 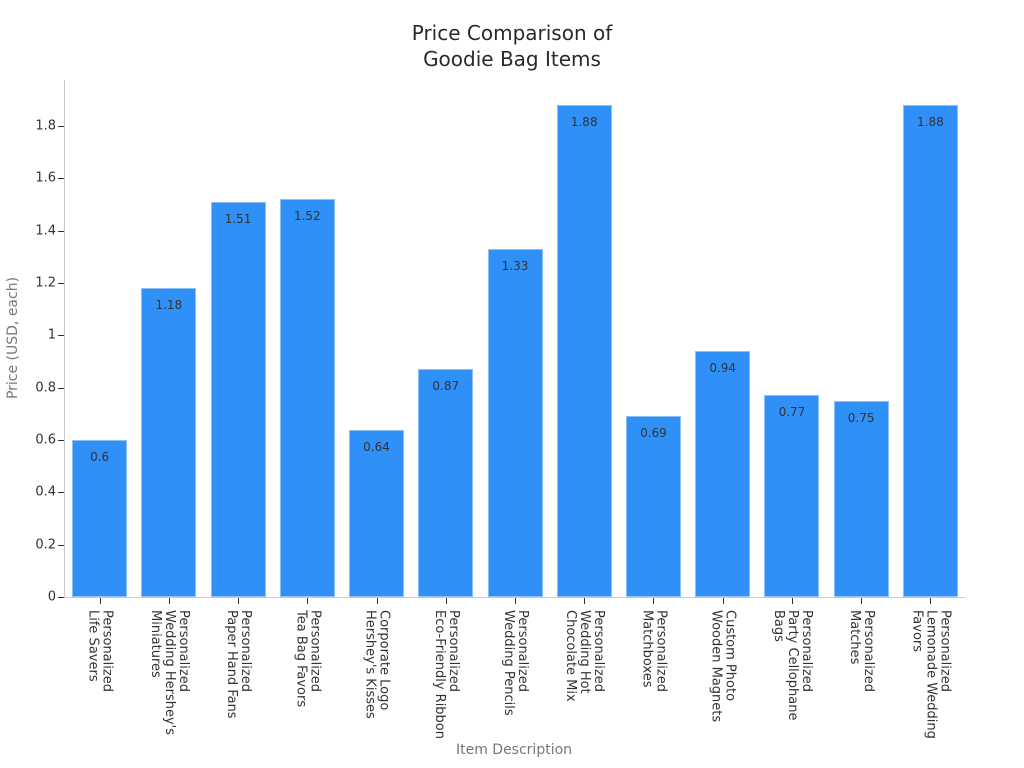 What do you see at coordinates (654, 651) in the screenshot?
I see `x-tick-label: Personalized Matchboxes` at bounding box center [654, 651].